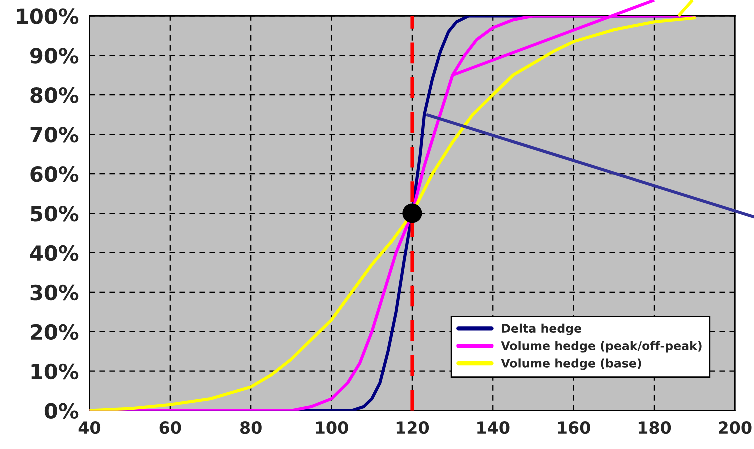 Image resolution: width=754 pixels, height=449 pixels. Describe the element at coordinates (601, 347) in the screenshot. I see `legend-label: Volume hedge (peak/off-peak)` at that location.